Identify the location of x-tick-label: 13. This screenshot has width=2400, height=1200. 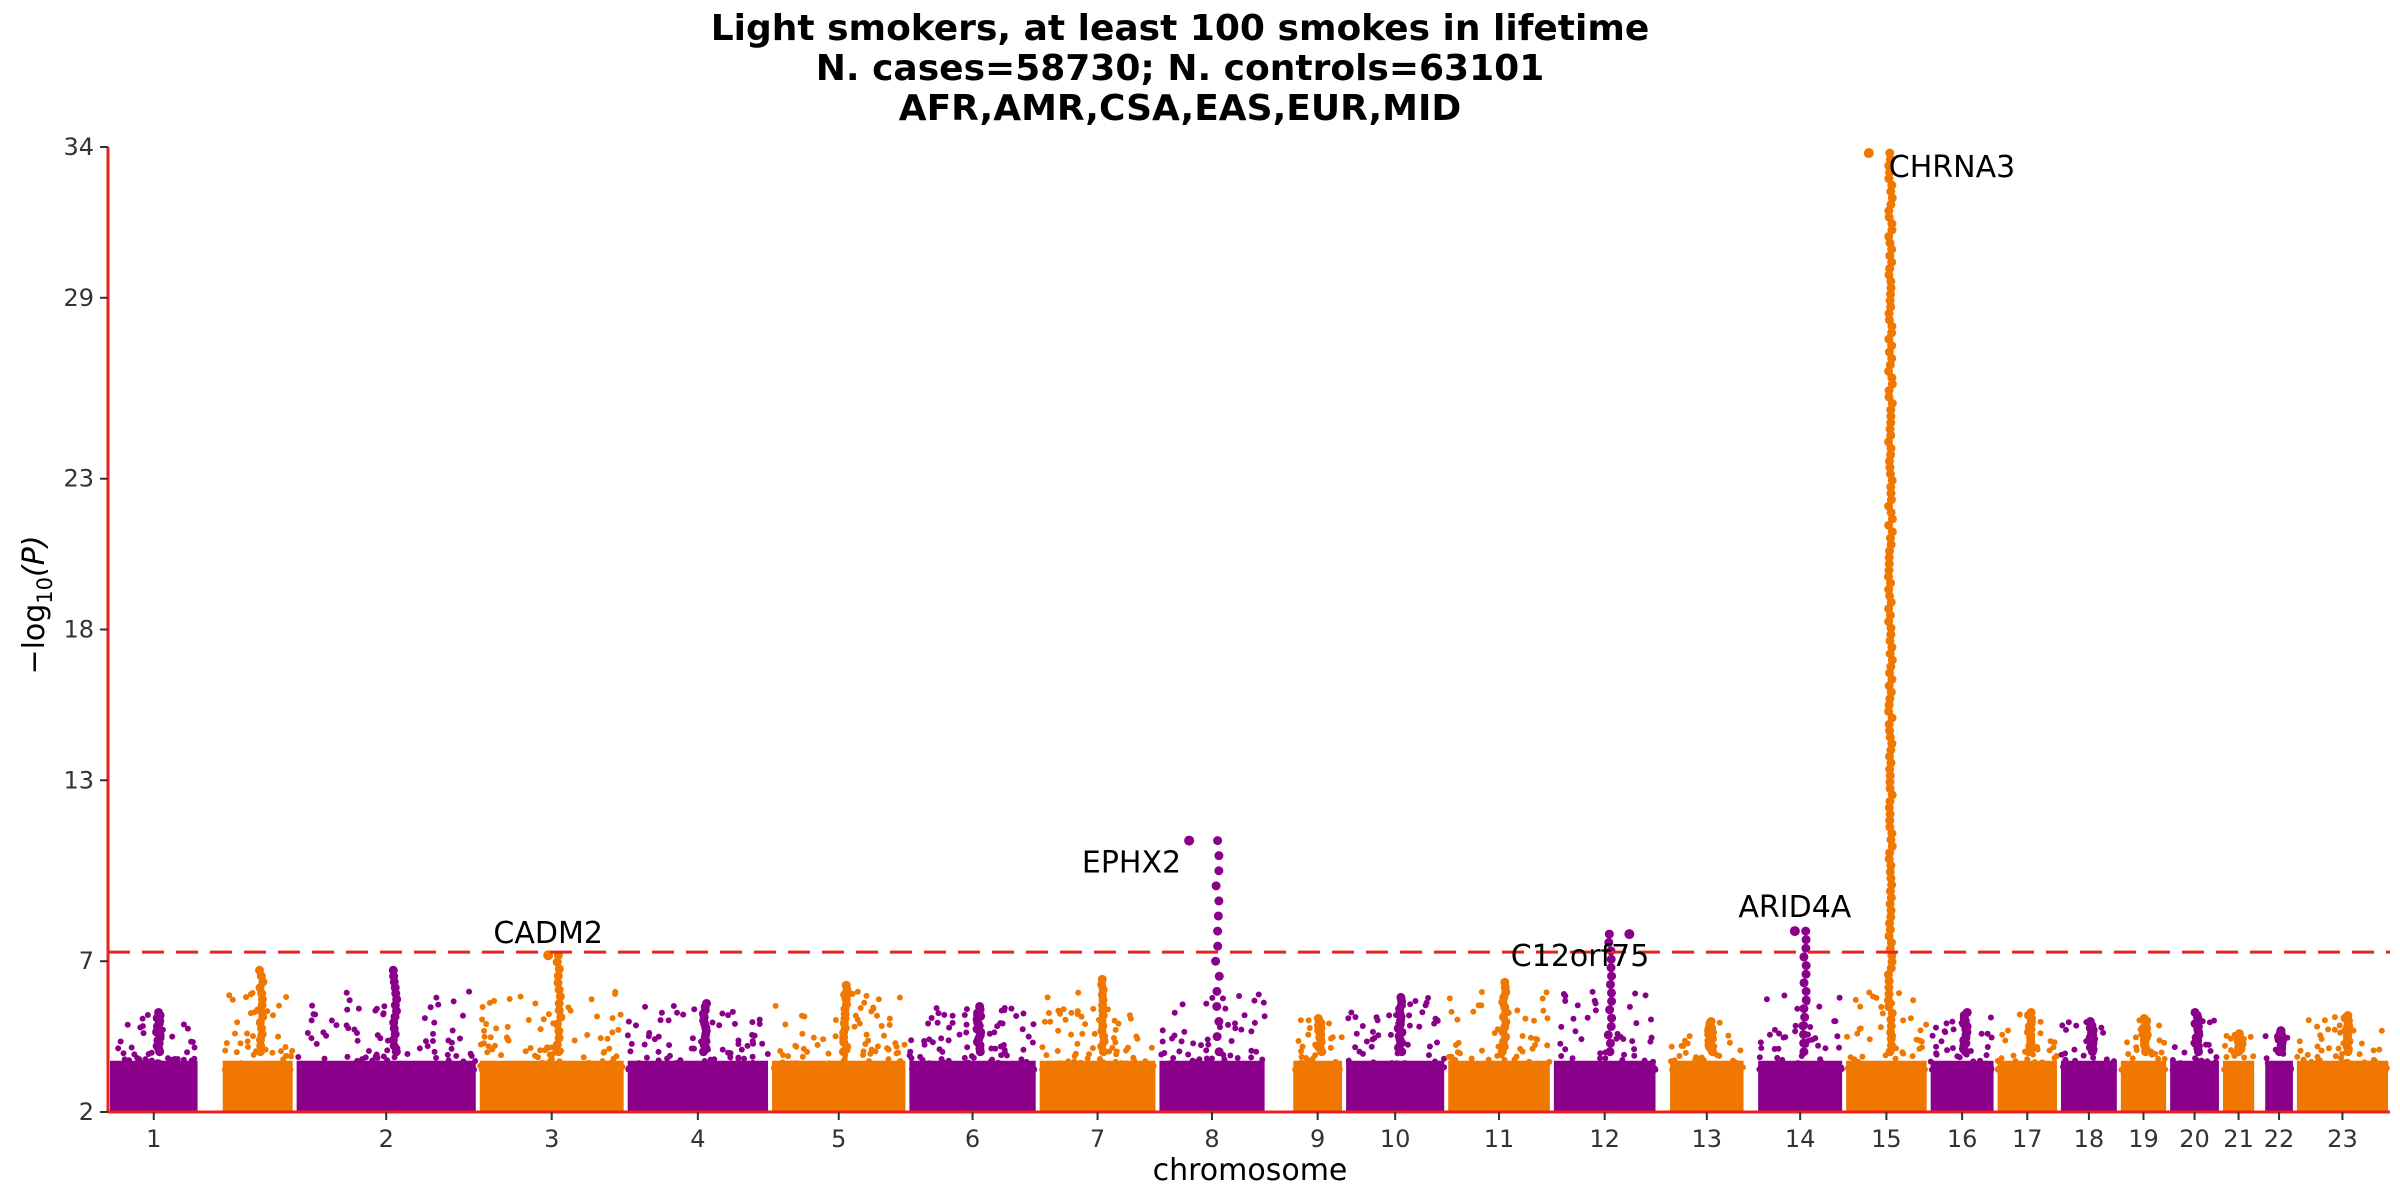
(1707, 1139).